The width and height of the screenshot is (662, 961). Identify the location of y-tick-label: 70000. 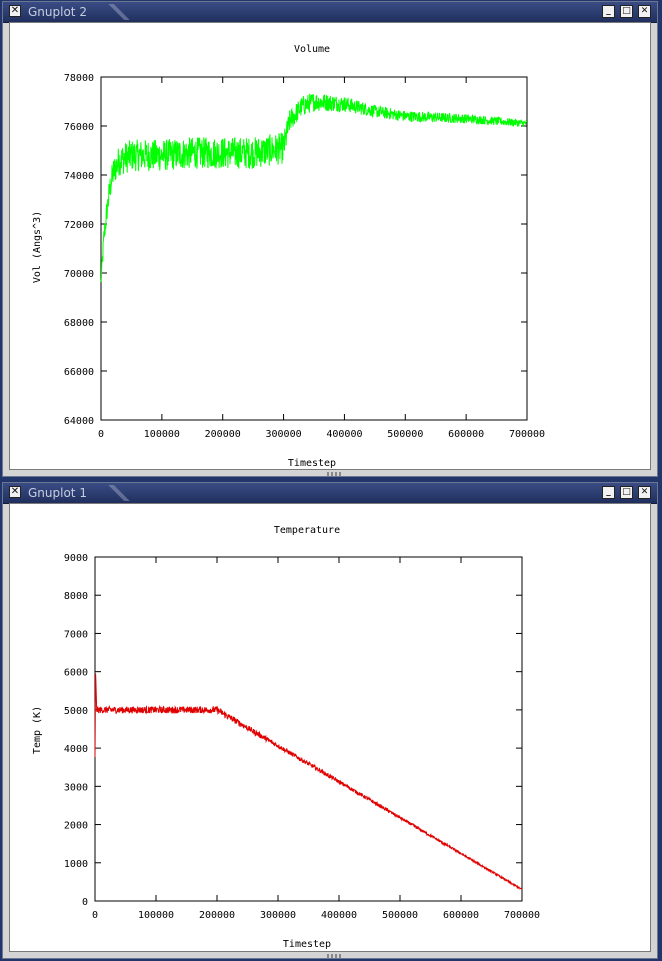
(79, 274).